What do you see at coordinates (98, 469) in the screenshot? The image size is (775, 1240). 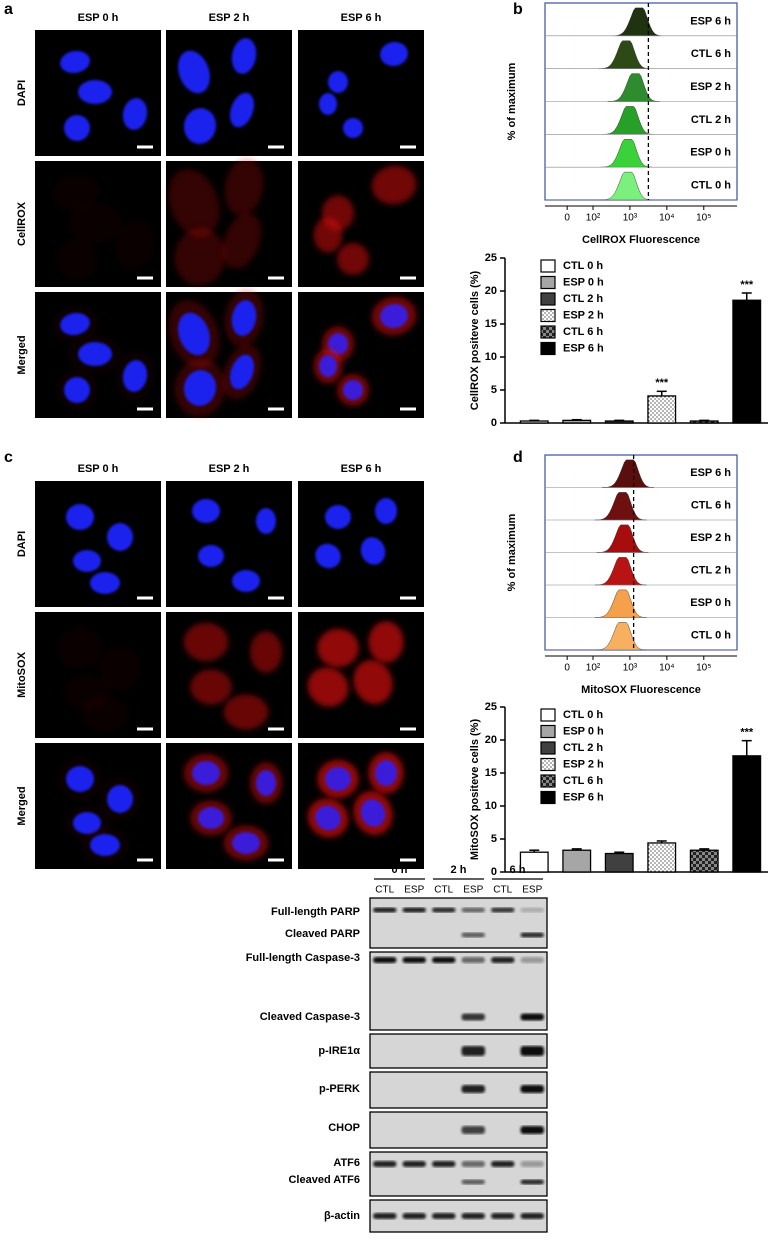 I see `column-label: ESP 0 h` at bounding box center [98, 469].